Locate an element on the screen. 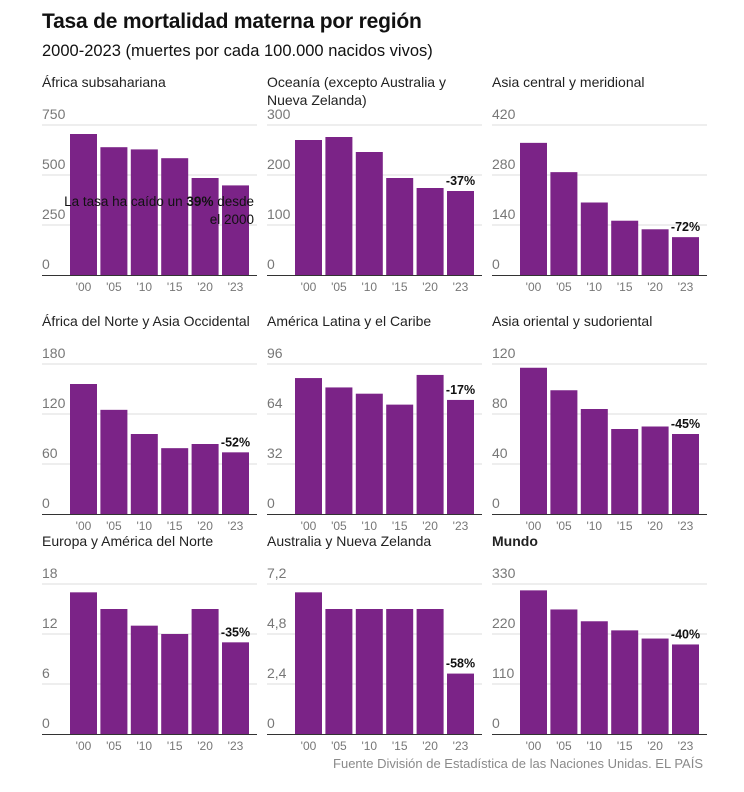 This screenshot has width=744, height=792. panel-title: Asia oriental y sudoriental is located at coordinates (572, 321).